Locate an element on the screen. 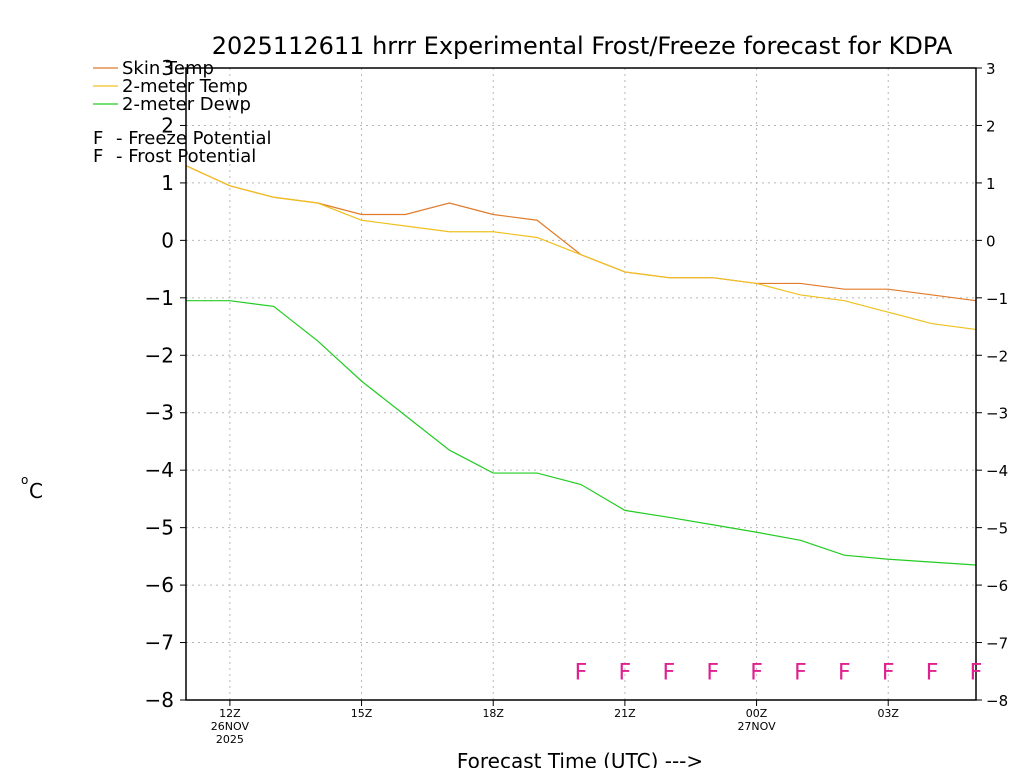 The width and height of the screenshot is (1024, 768). y-axis-label: o C is located at coordinates (32, 488).